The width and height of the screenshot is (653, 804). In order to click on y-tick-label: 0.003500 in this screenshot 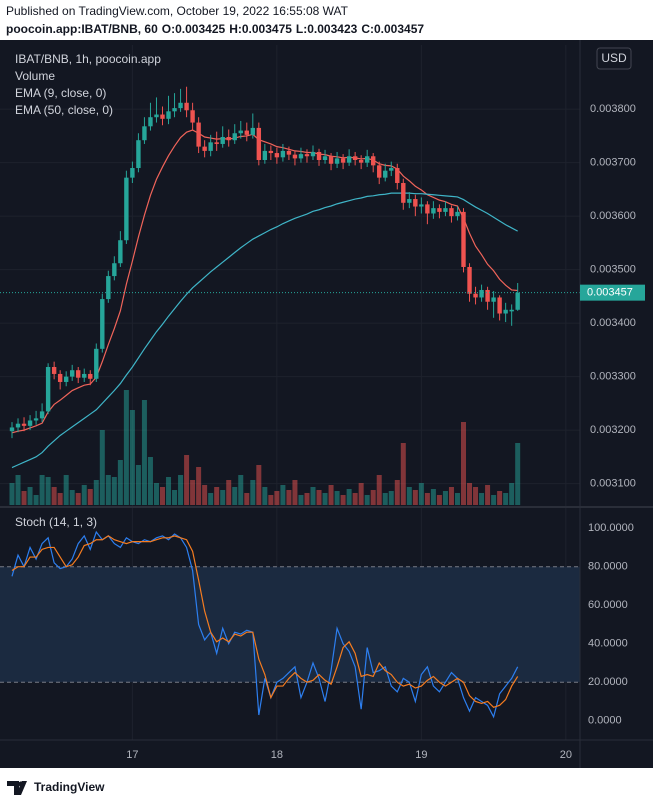, I will do `click(613, 270)`.